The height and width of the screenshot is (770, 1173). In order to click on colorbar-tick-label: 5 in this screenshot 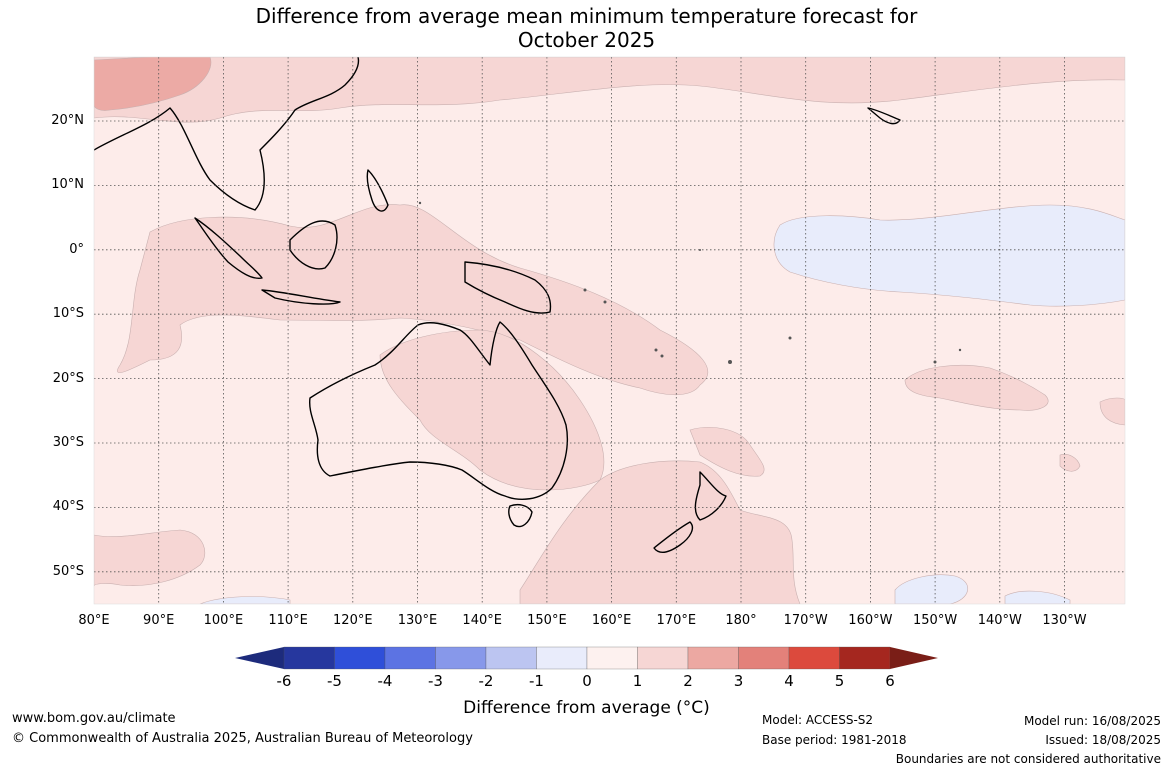, I will do `click(839, 681)`.